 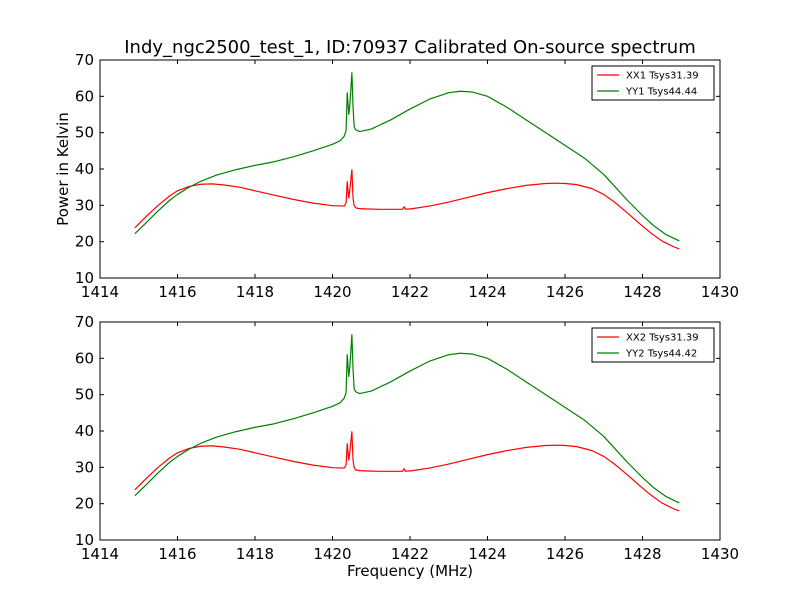 I want to click on legend: XX1 Tsys31.39 YY1 Tsys44.44, so click(x=653, y=83).